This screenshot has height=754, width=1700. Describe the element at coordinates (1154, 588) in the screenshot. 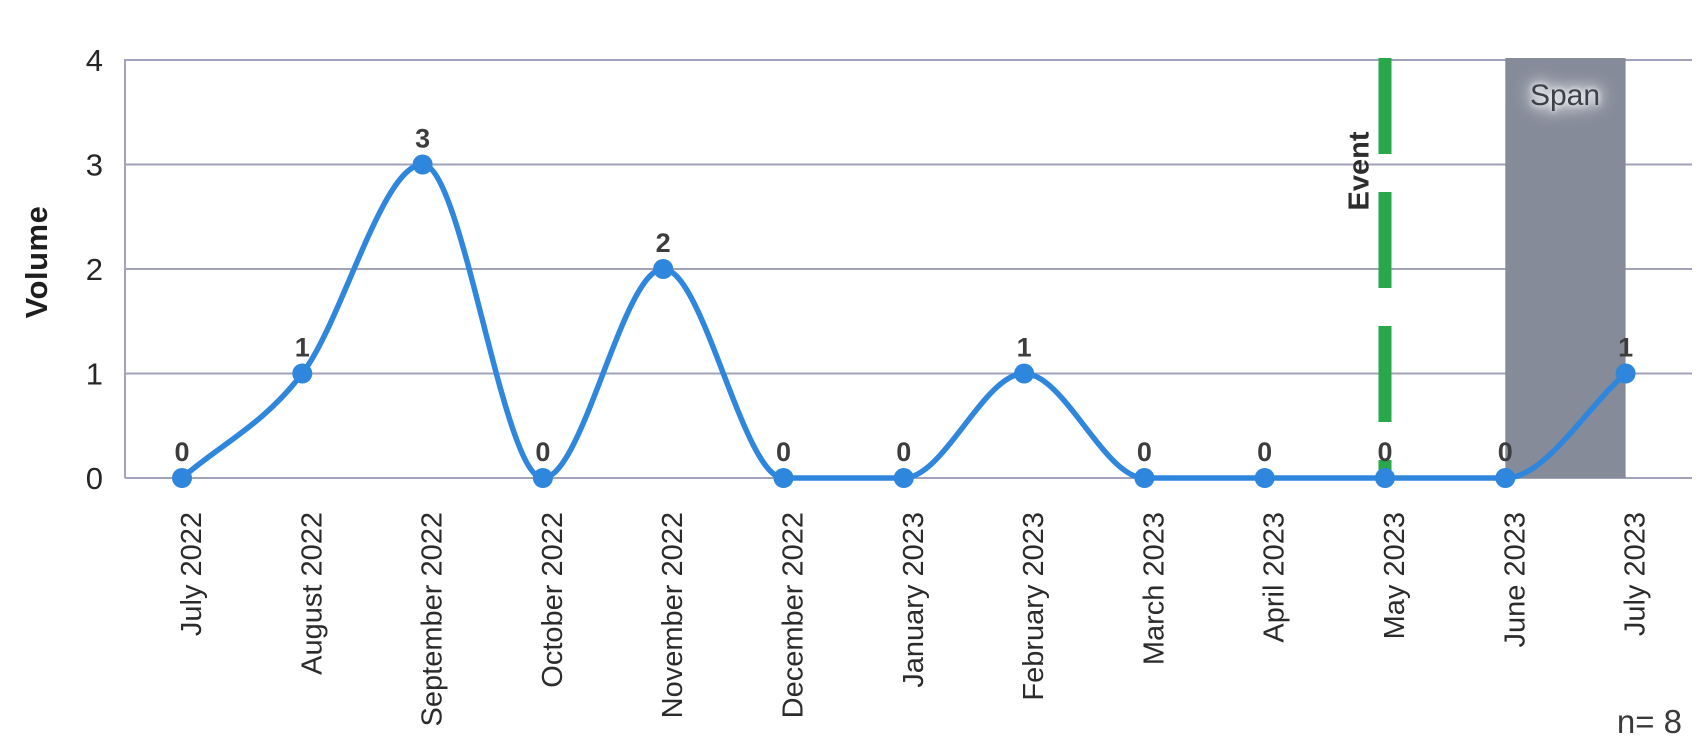

I see `x-axis-label: March 2023` at that location.